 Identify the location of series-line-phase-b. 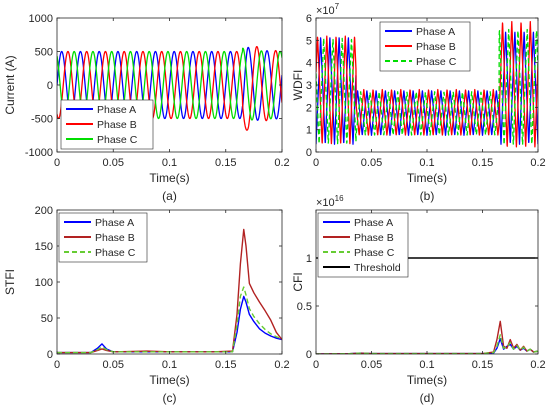
(169, 291).